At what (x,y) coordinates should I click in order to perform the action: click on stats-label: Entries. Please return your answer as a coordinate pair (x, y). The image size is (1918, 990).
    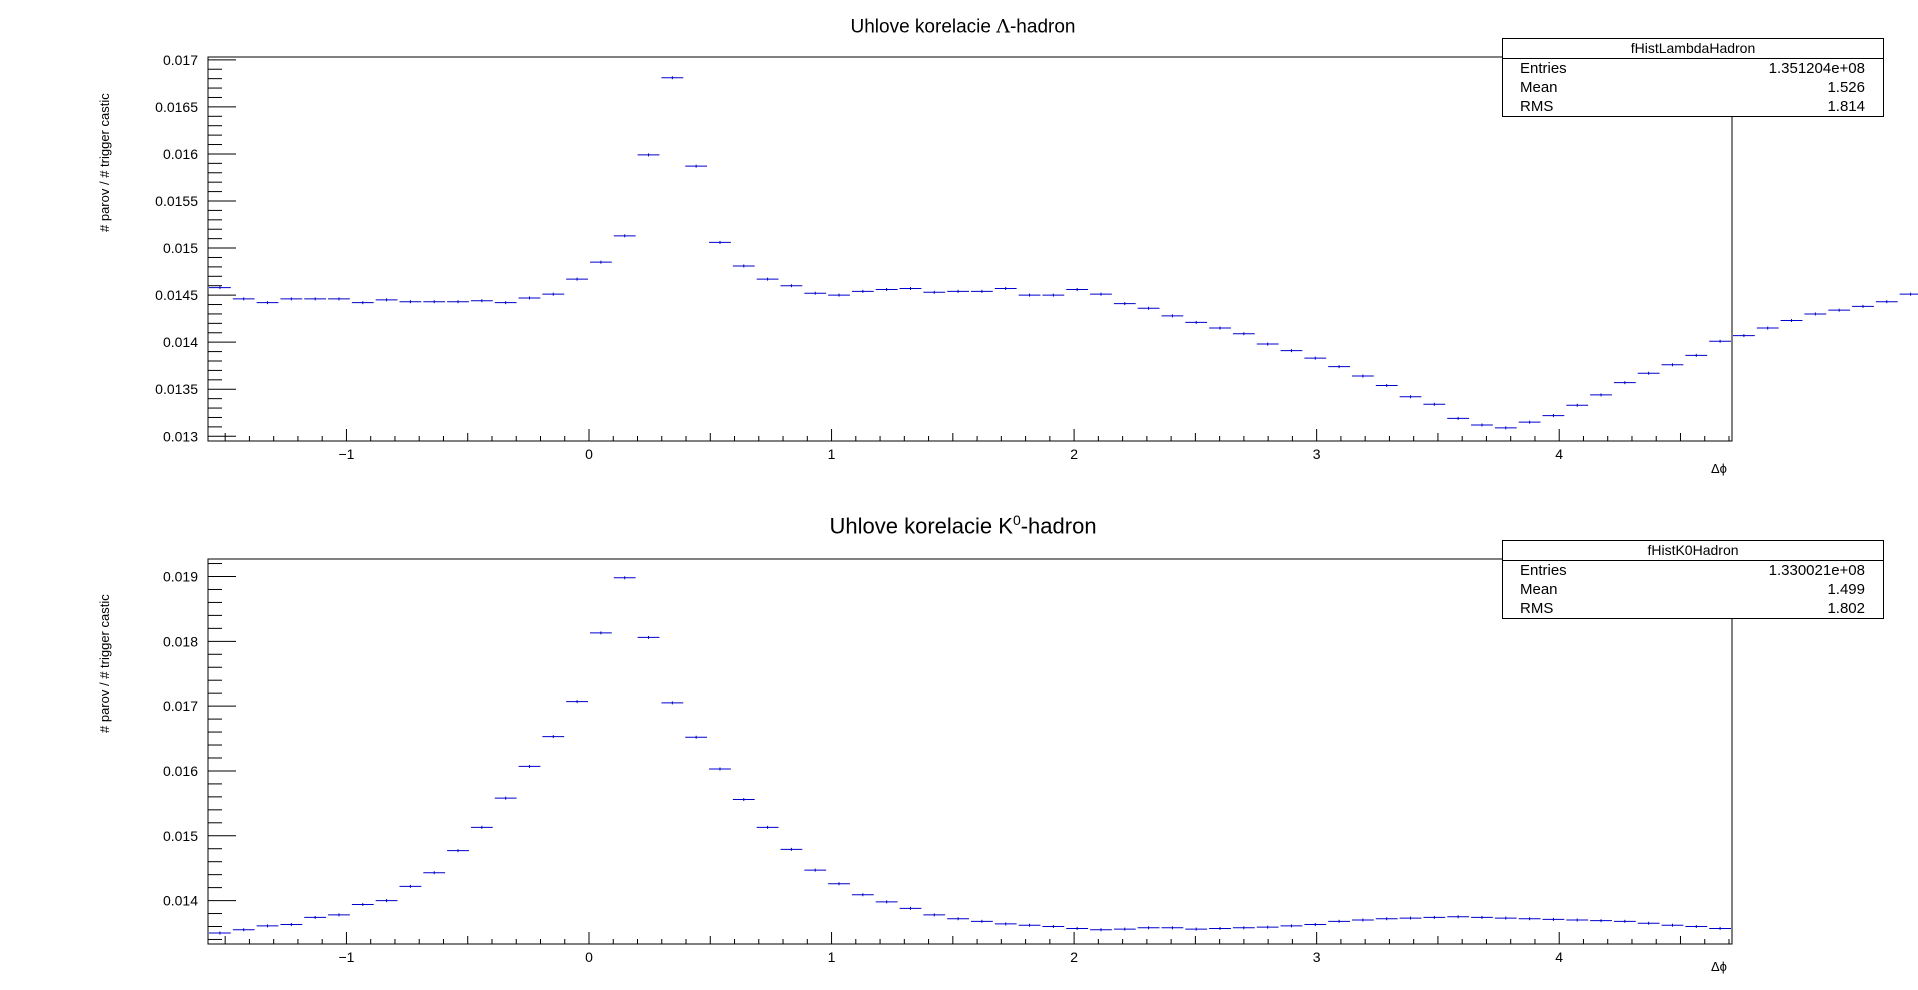
    Looking at the image, I should click on (1543, 68).